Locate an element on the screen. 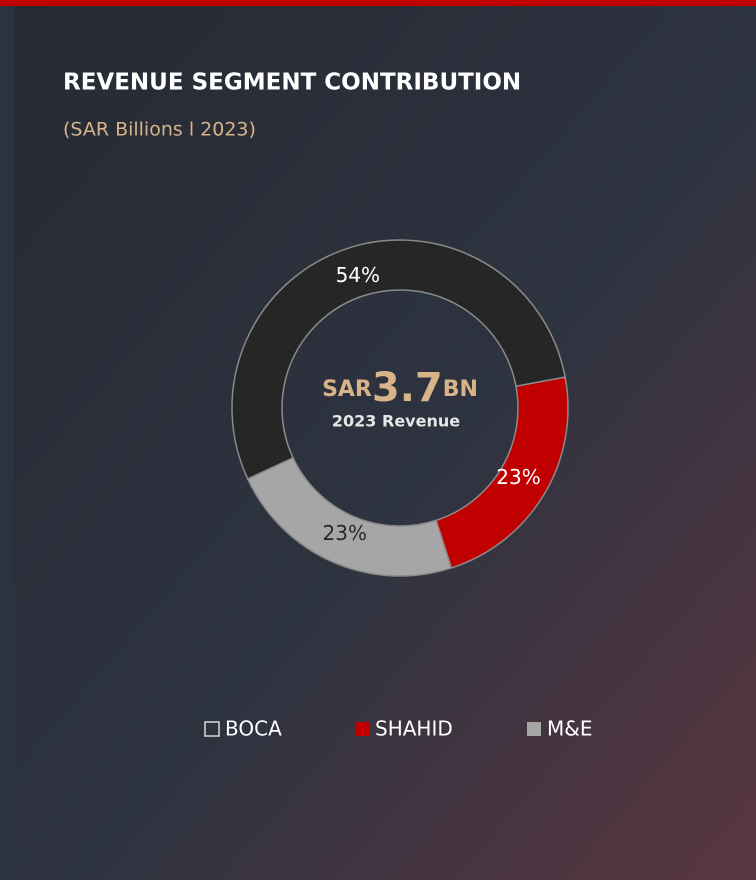 The image size is (756, 880). value-label: 54% is located at coordinates (358, 275).